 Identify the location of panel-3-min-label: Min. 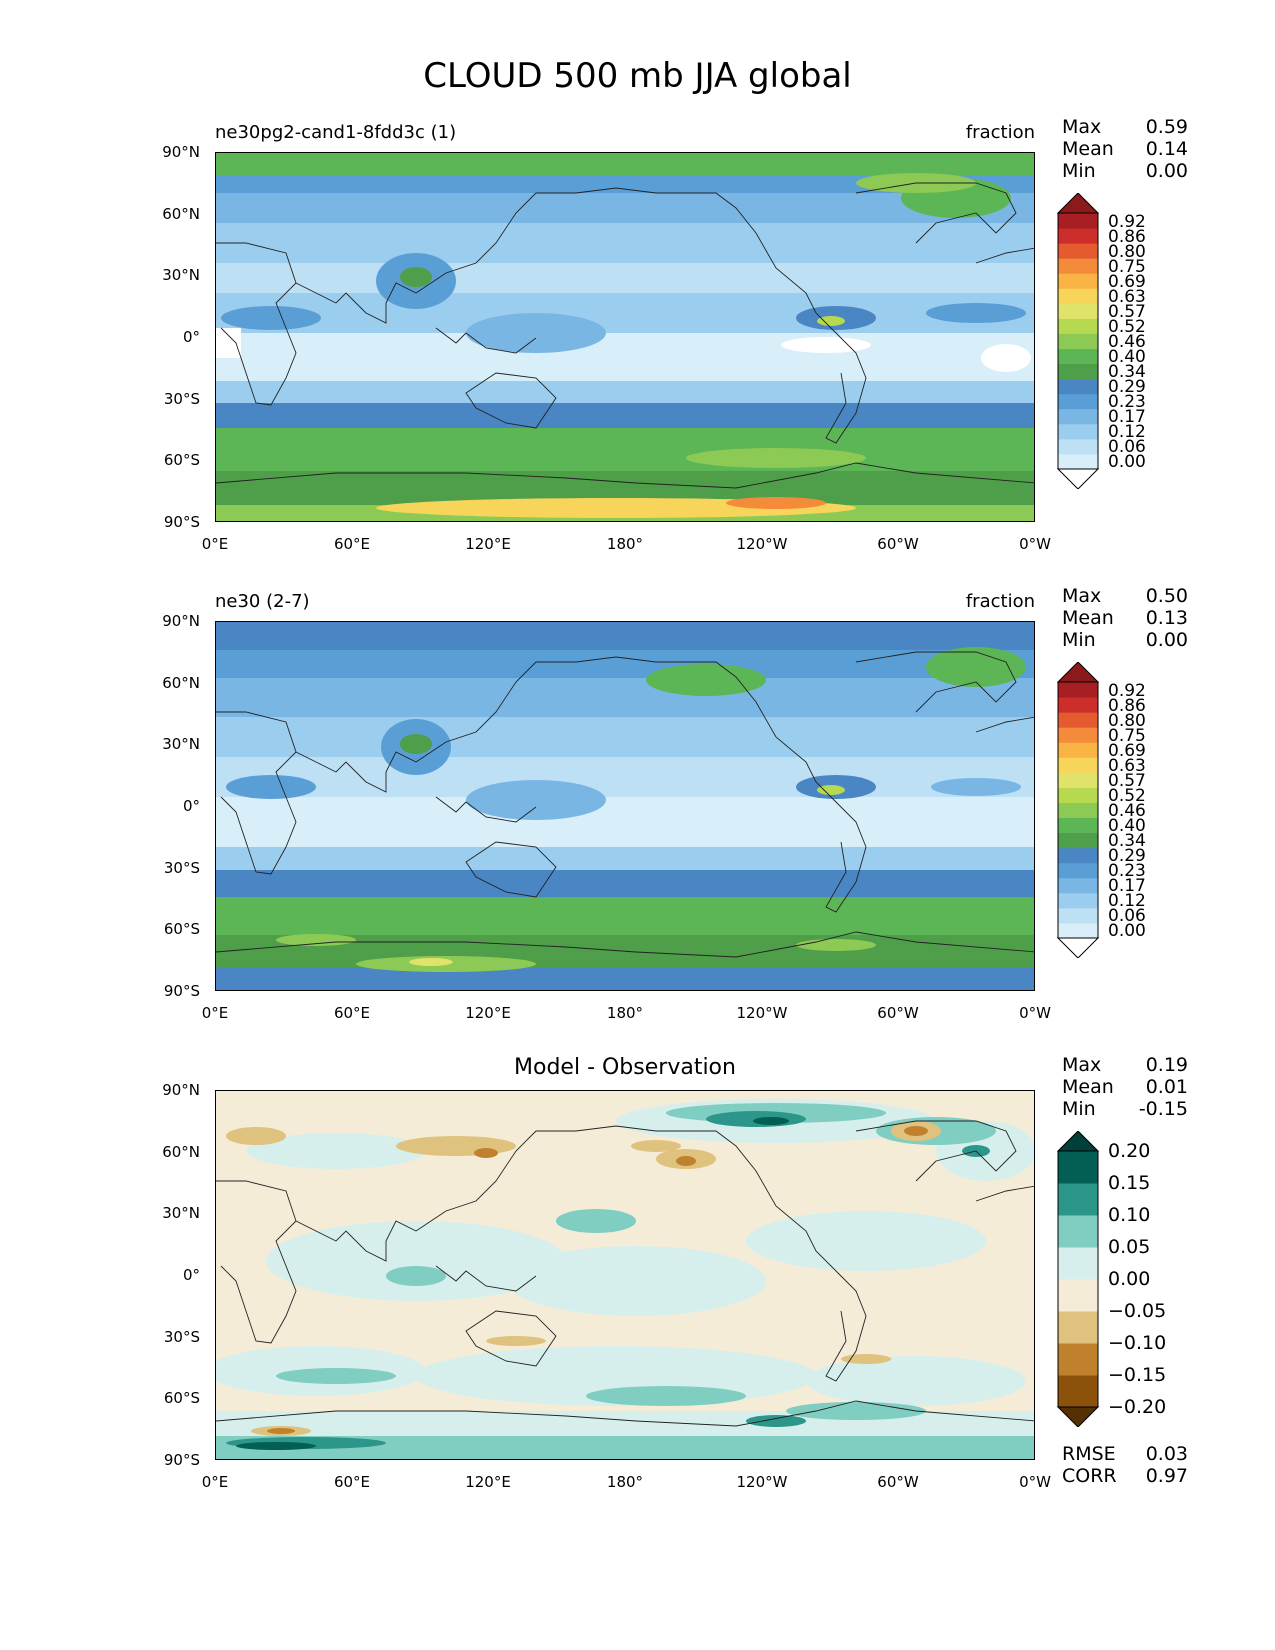
(1079, 1109).